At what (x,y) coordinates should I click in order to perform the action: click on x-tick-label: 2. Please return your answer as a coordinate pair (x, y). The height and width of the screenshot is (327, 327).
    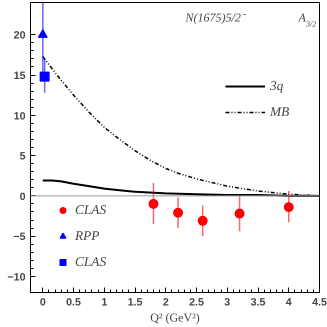
    Looking at the image, I should click on (165, 302).